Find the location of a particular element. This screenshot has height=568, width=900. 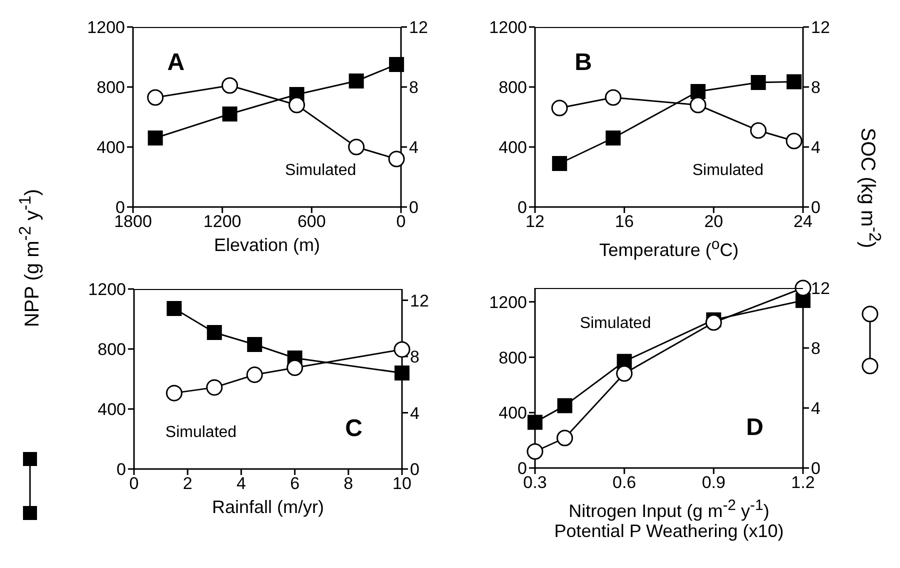

x-axis-title: Nitrogen Input (g m$^{-2}$ y$^{-1}$) Potential P Weathering (x10) is located at coordinates (669, 518).